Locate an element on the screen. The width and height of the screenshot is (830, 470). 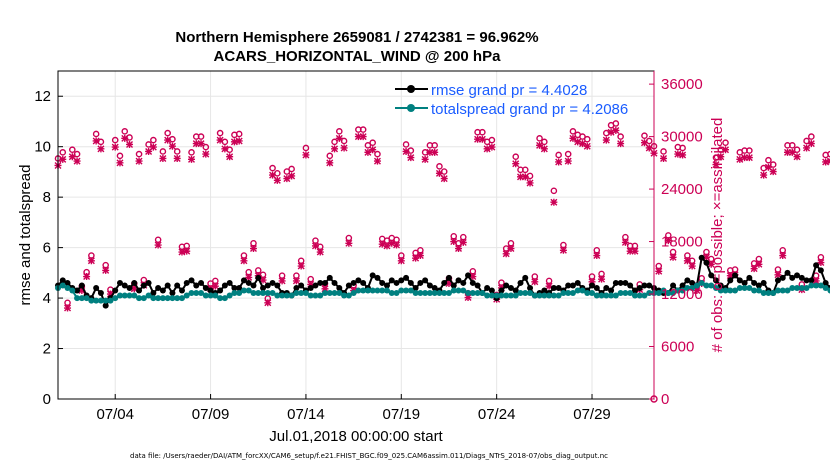
legend-spread-marker is located at coordinates (411, 108).